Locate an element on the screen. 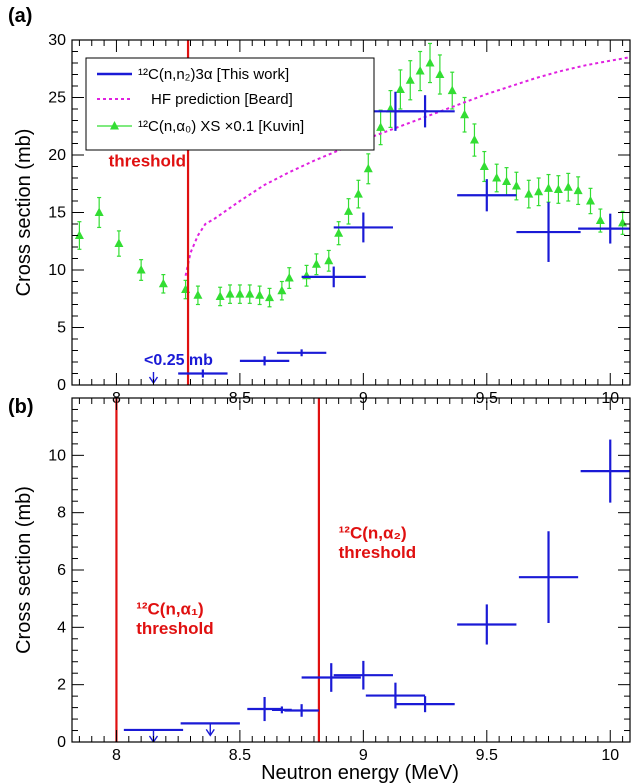  panel-a-y-axis-label: Cross section (mb) is located at coordinates (24, 213).